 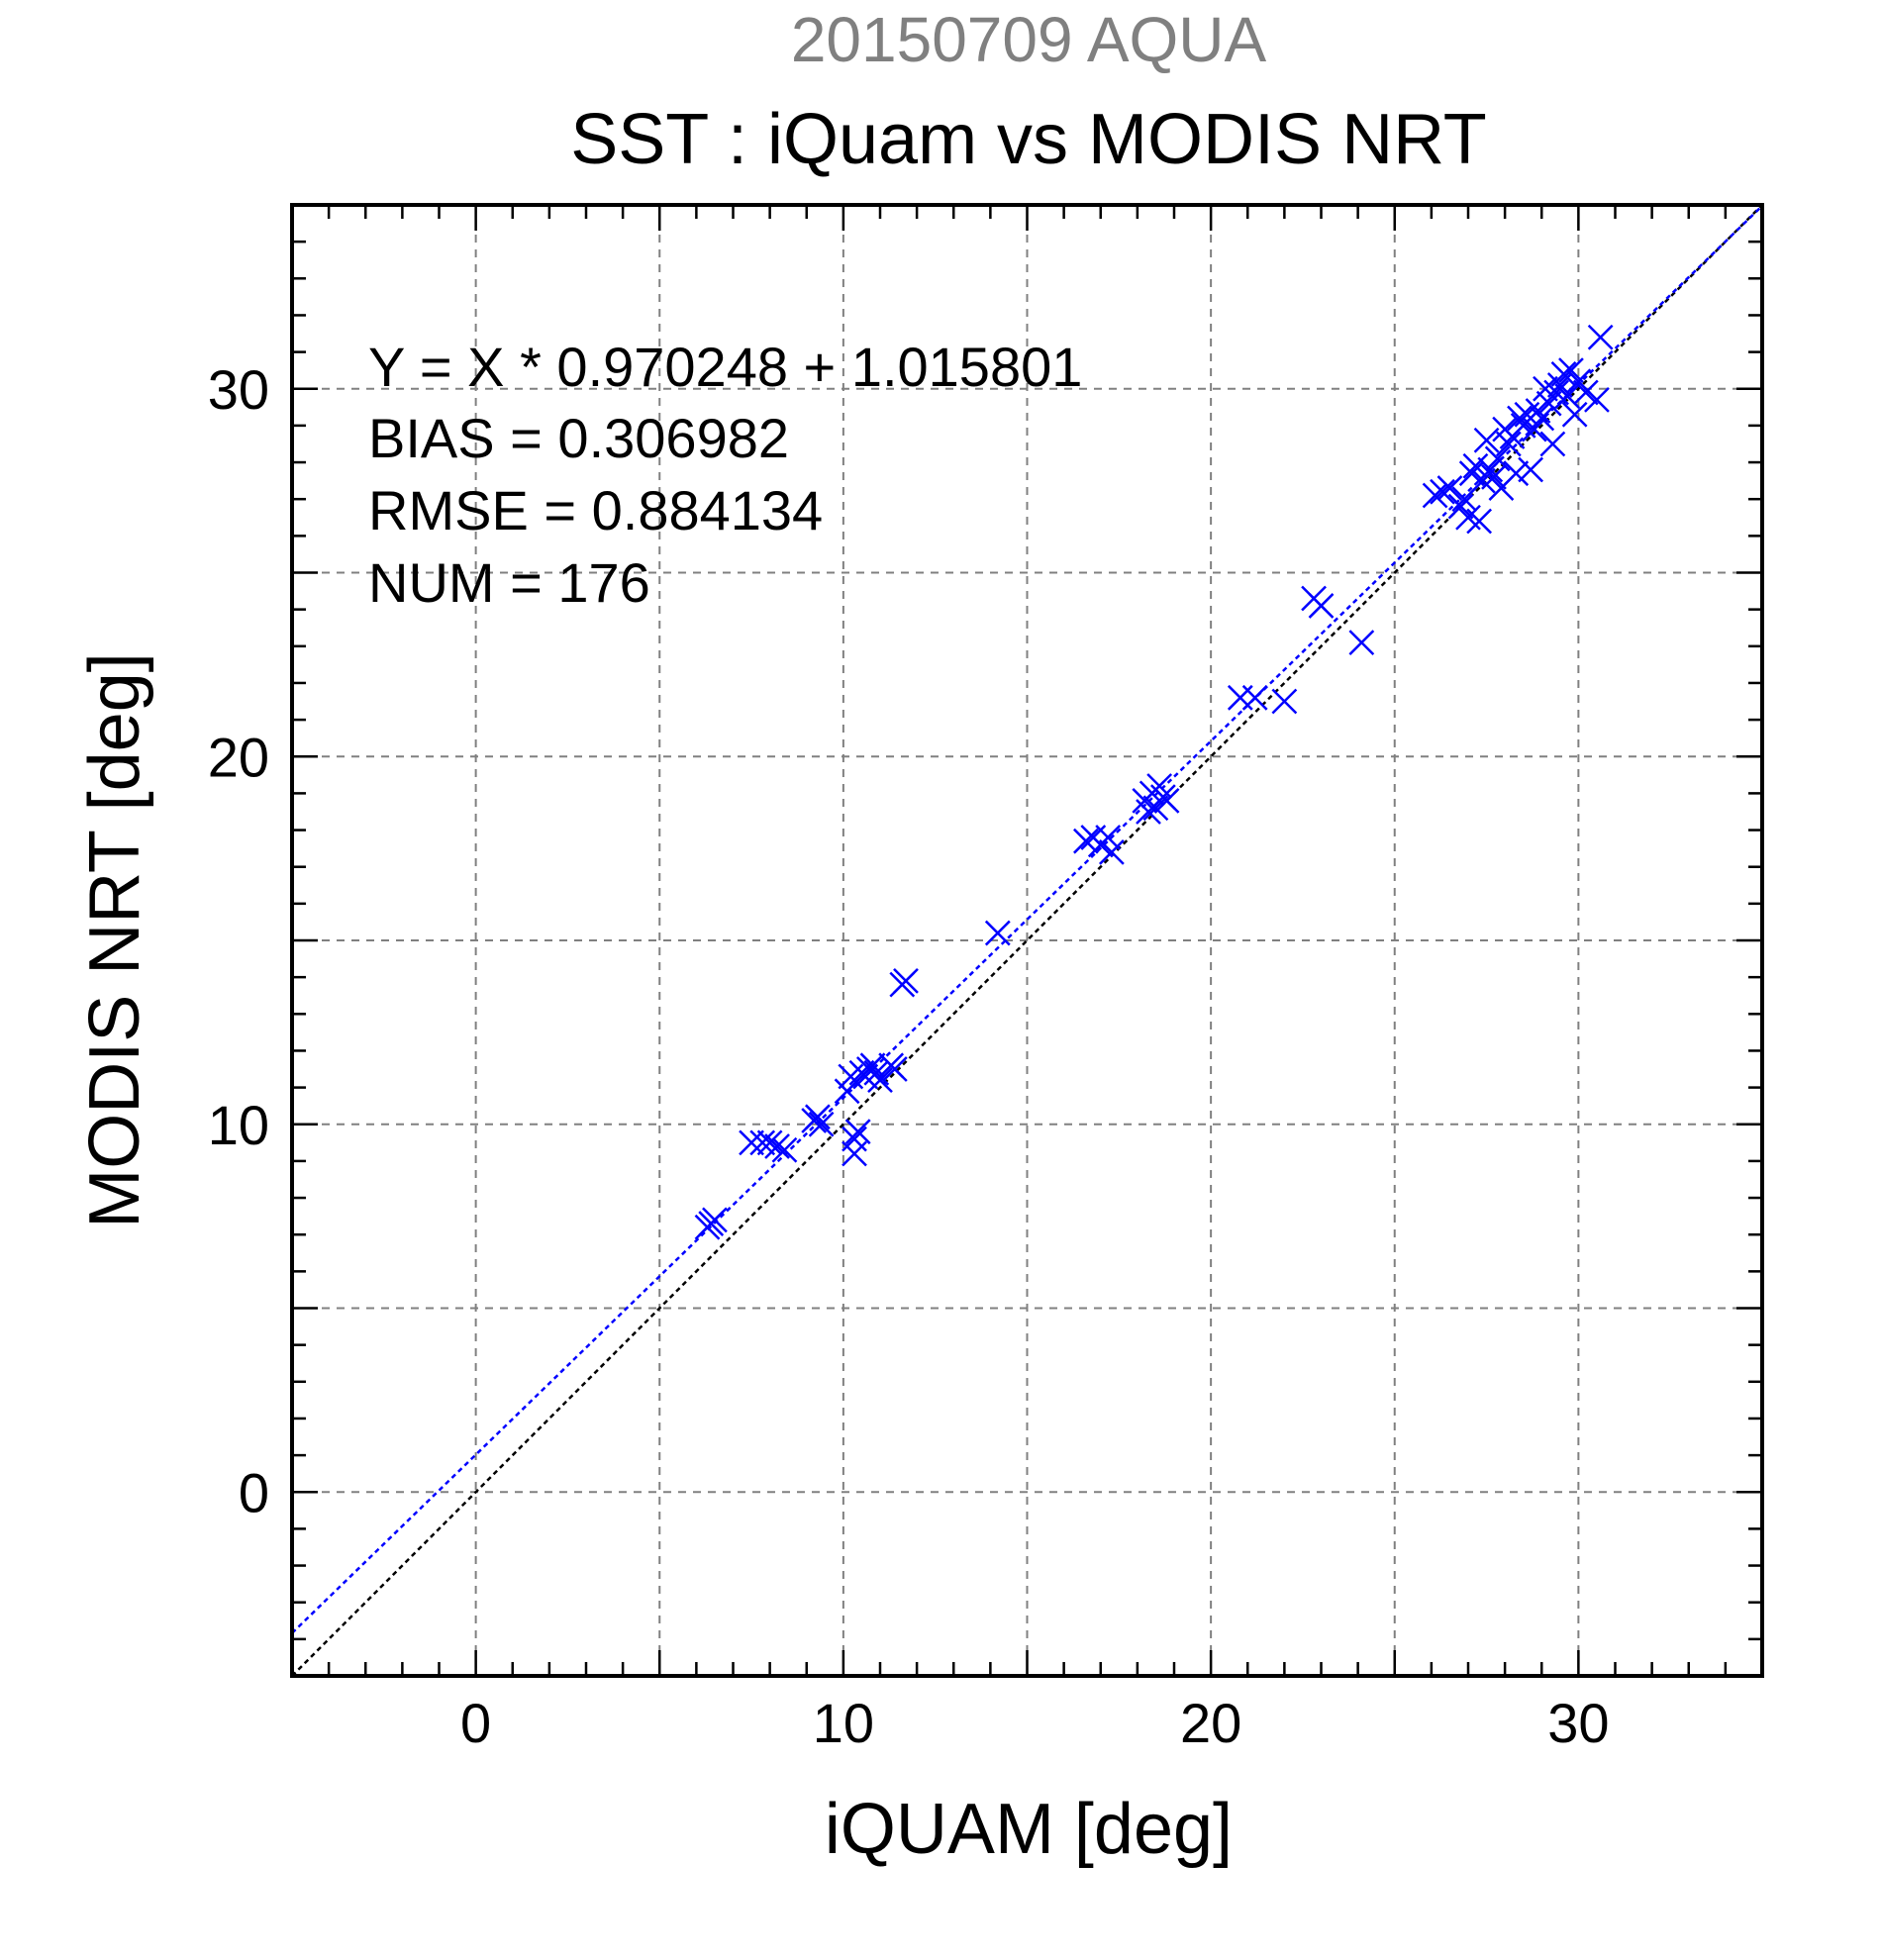 I want to click on y-tick-labels: 0 10 20 30, so click(x=239, y=941).